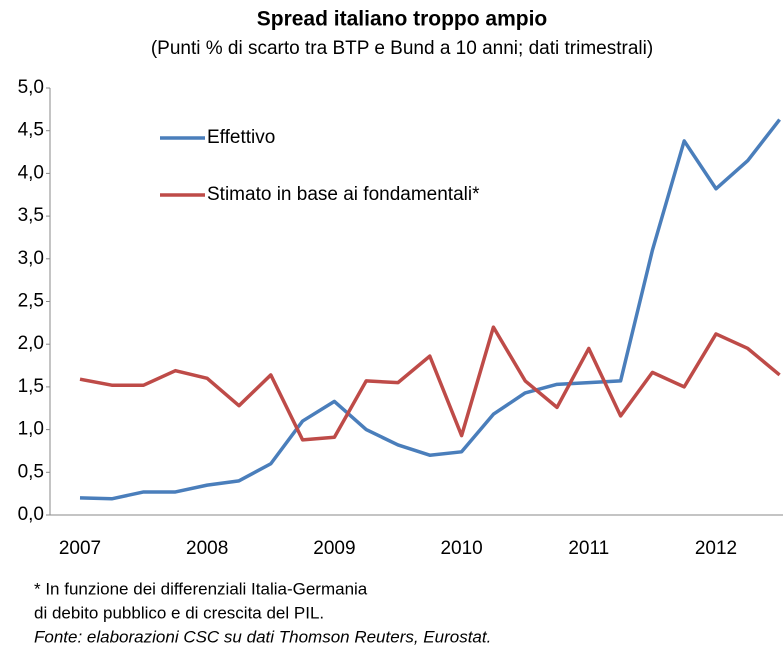 The height and width of the screenshot is (651, 783). I want to click on y-tick-label: 1,5, so click(31, 386).